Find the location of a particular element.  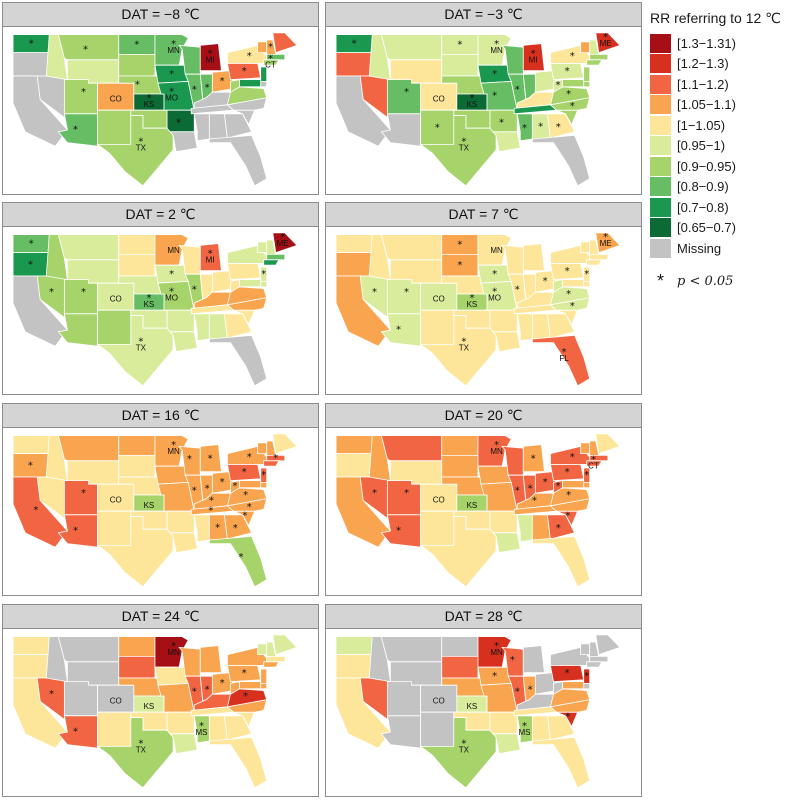

panel-title: DAT = 2 ℃ is located at coordinates (160, 215).